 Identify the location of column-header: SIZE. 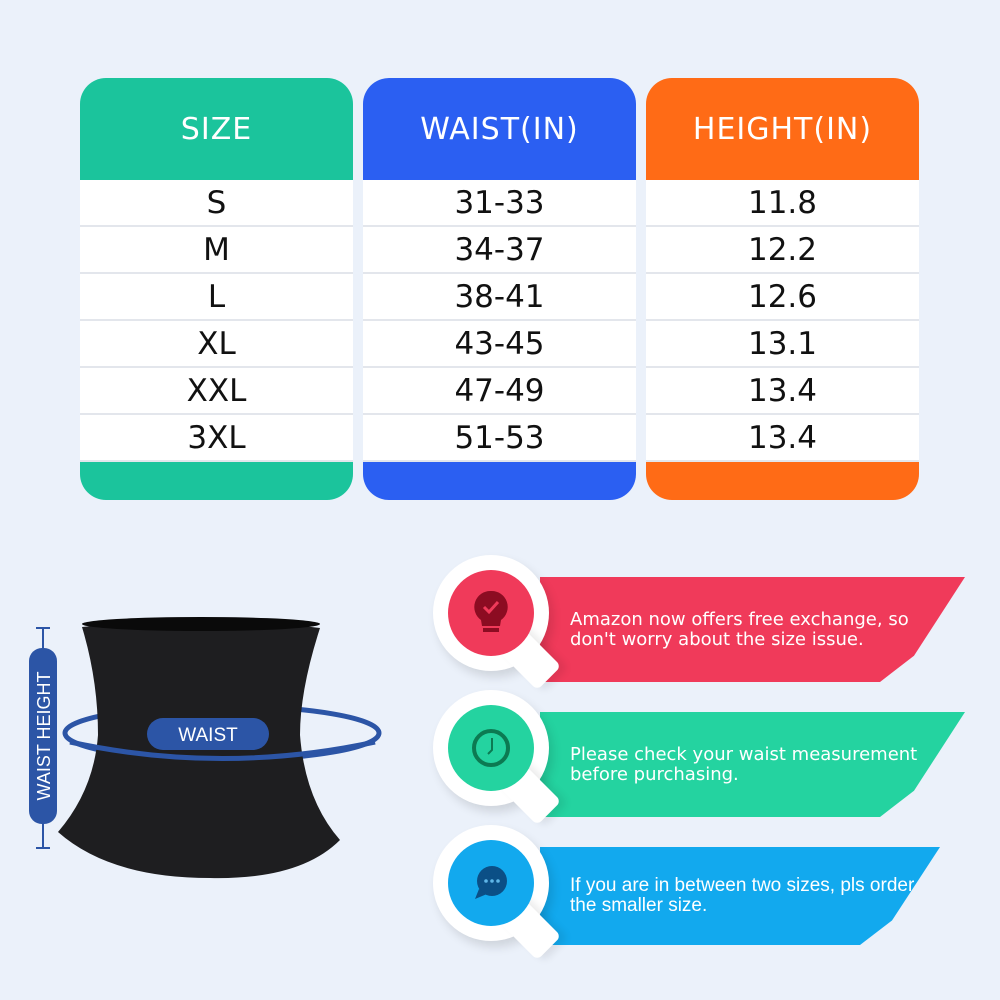
(216, 129).